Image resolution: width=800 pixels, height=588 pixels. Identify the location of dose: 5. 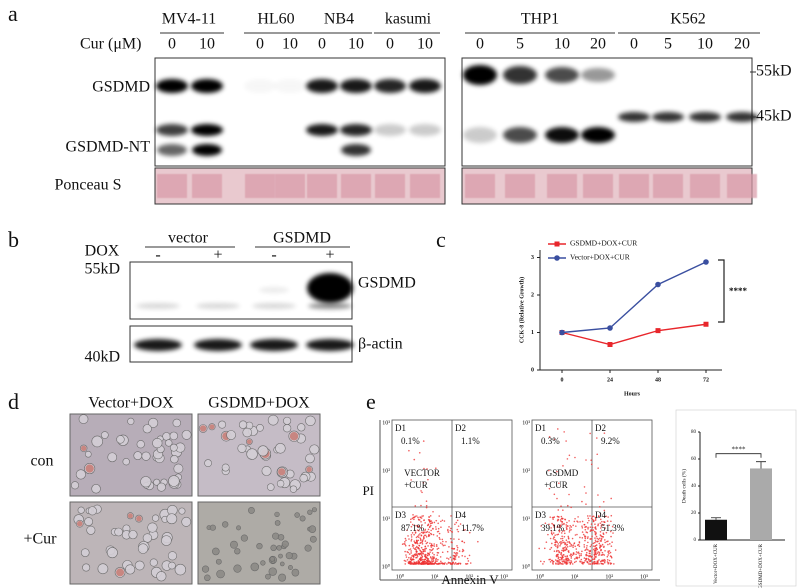
(520, 44).